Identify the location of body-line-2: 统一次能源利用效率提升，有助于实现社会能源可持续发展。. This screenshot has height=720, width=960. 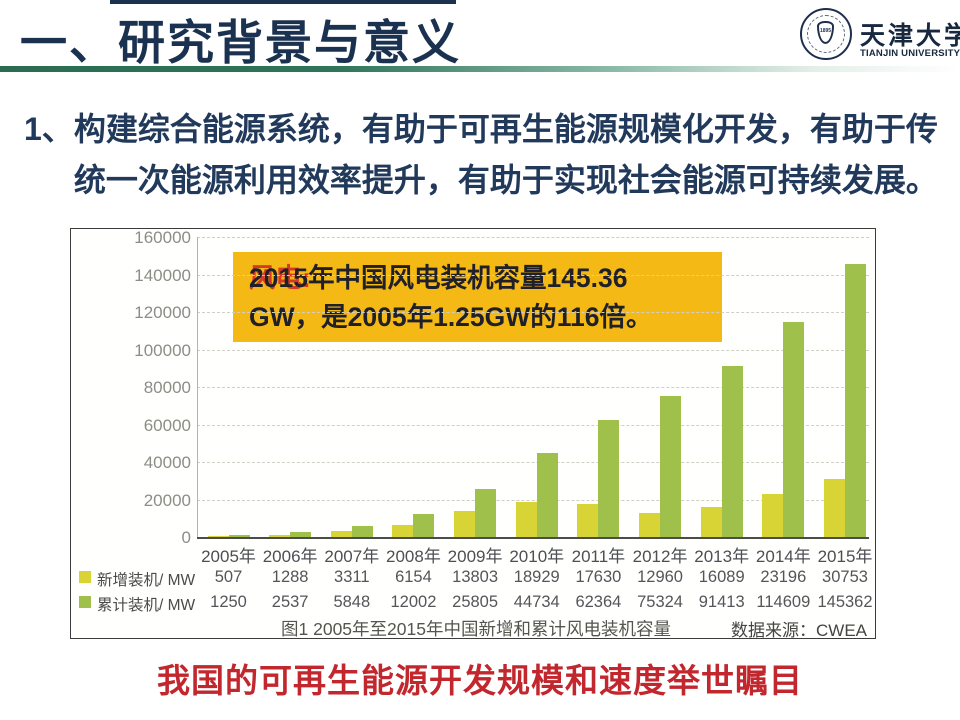
(505, 180).